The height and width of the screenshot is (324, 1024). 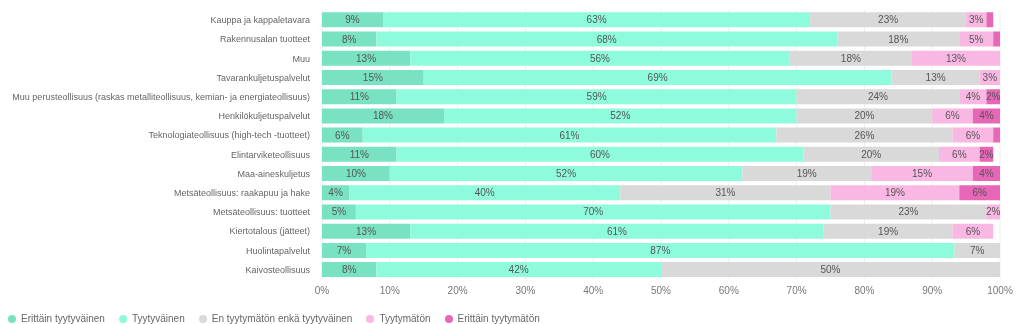 What do you see at coordinates (229, 135) in the screenshot?
I see `y-tick-label: Teknologiateollisuus (high-tech -tuotteet)` at bounding box center [229, 135].